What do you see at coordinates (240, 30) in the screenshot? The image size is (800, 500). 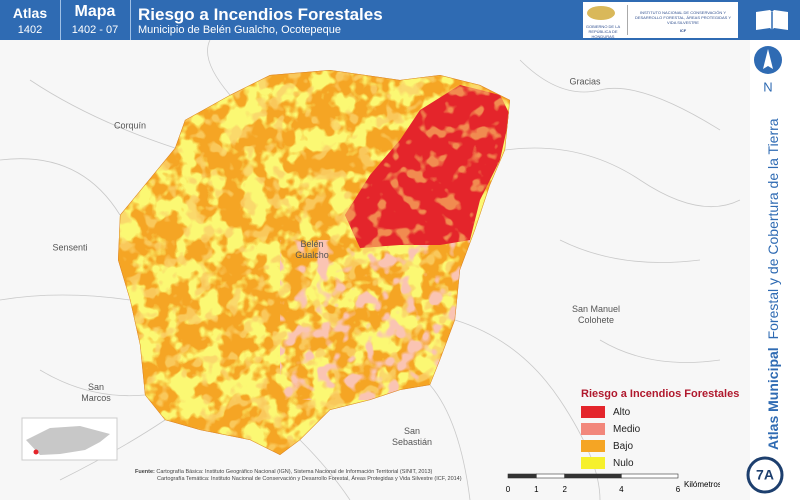 I see `subtitle: Municipio de Belén Gualcho, Ocotepeque` at bounding box center [240, 30].